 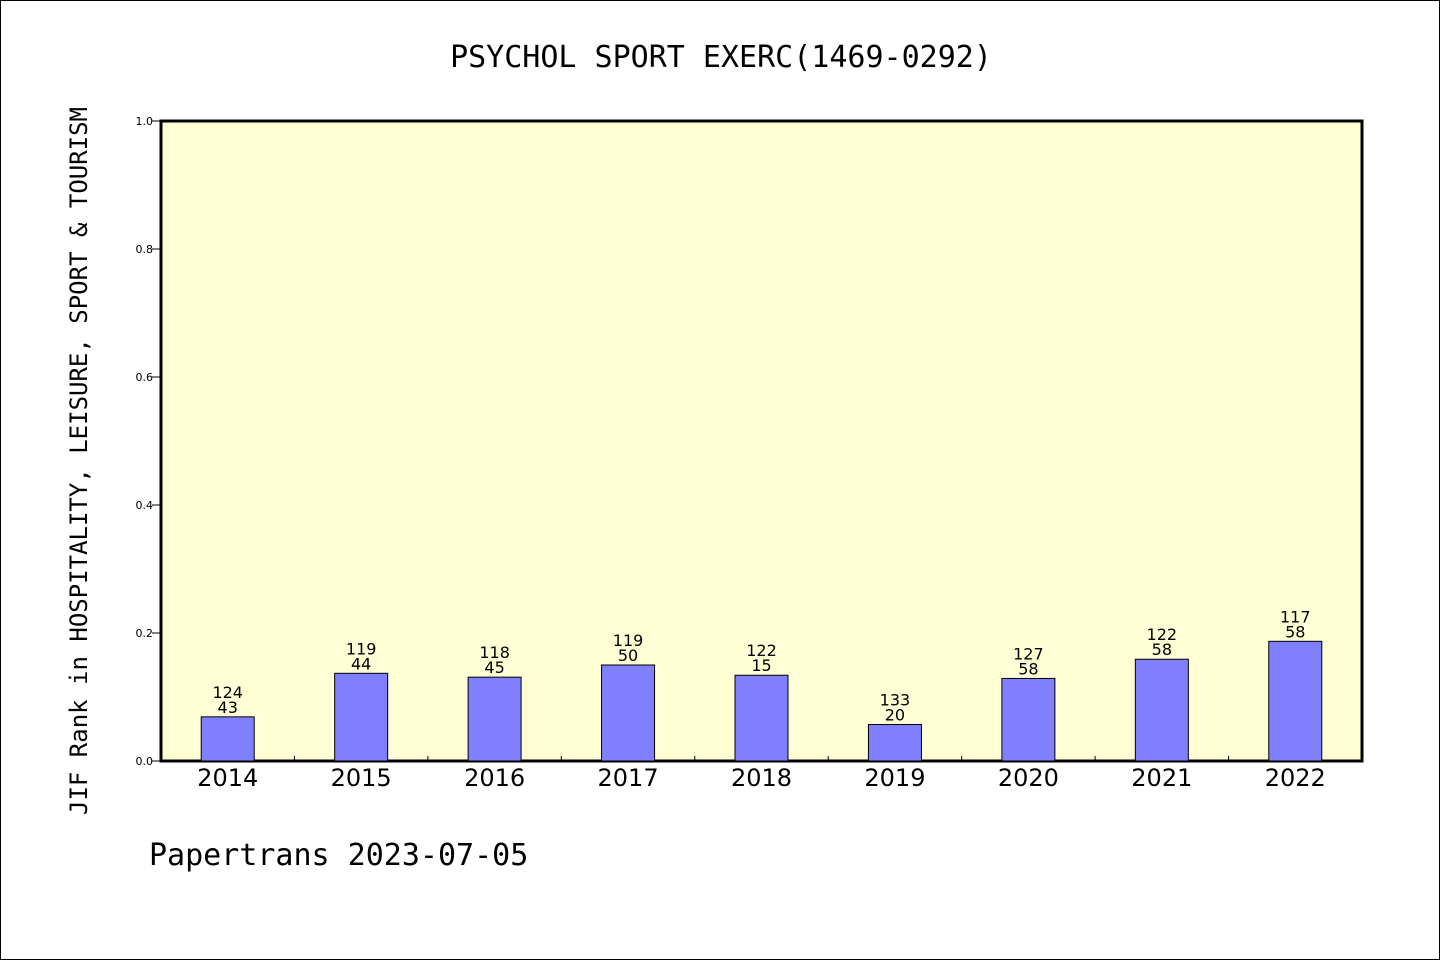 What do you see at coordinates (494, 778) in the screenshot?
I see `x-tick-label: 2016` at bounding box center [494, 778].